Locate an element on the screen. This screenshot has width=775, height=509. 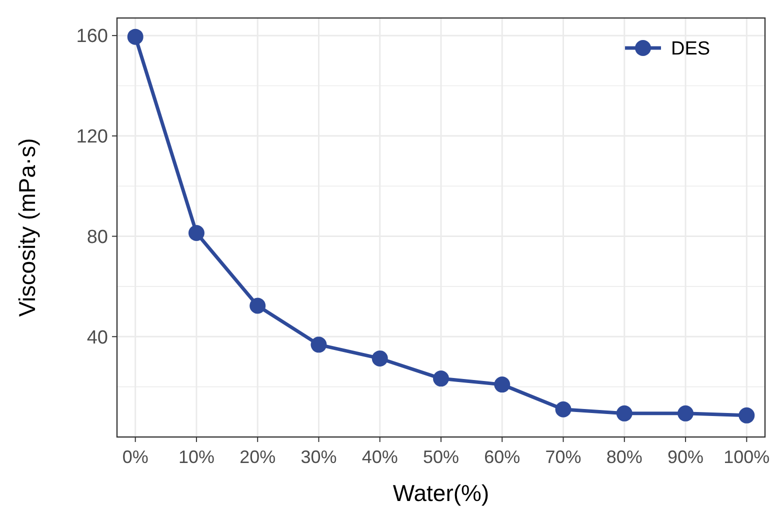
y-tick-label: 80 is located at coordinates (97, 237).